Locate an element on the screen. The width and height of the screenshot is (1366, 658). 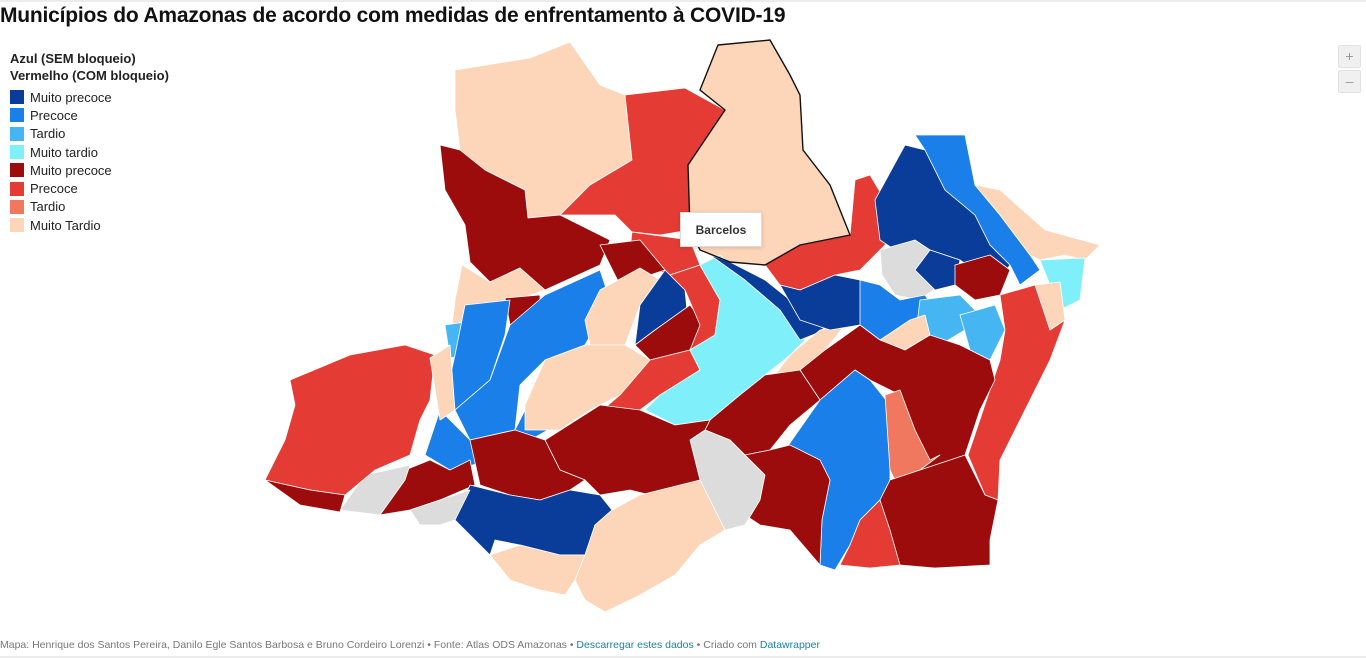
zoom-out-button: – is located at coordinates (1349, 81).